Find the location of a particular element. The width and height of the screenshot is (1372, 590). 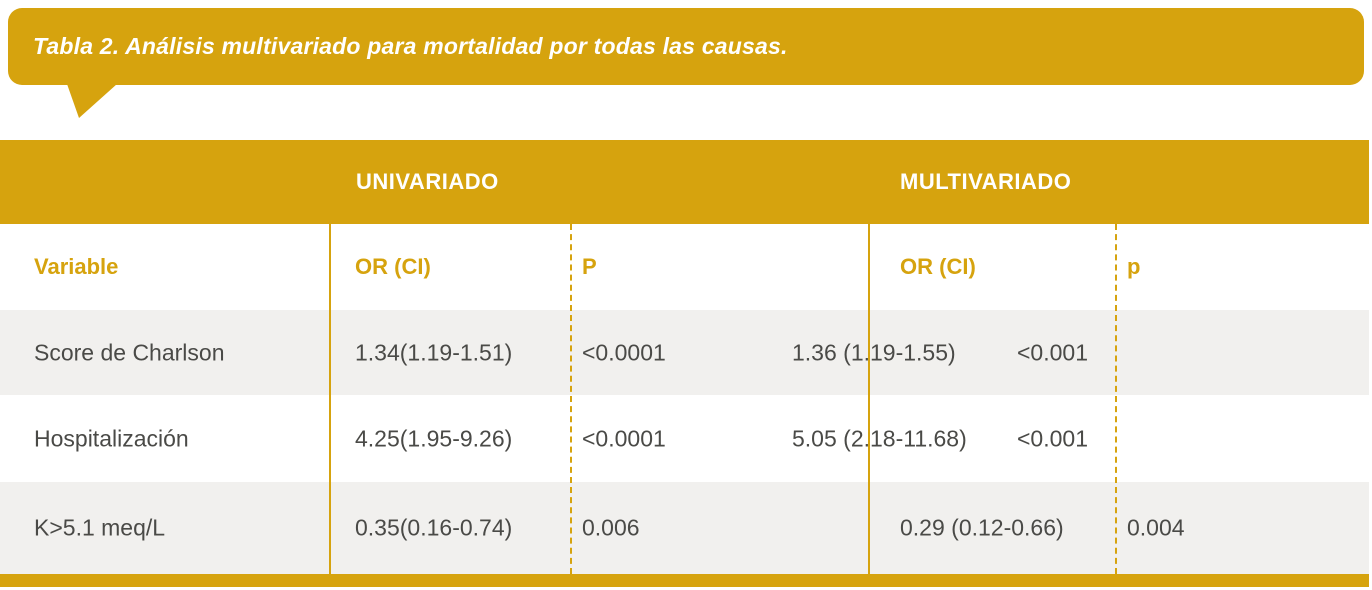

group-header-band: UNIVARIADO MULTIVARIADO is located at coordinates (684, 182).